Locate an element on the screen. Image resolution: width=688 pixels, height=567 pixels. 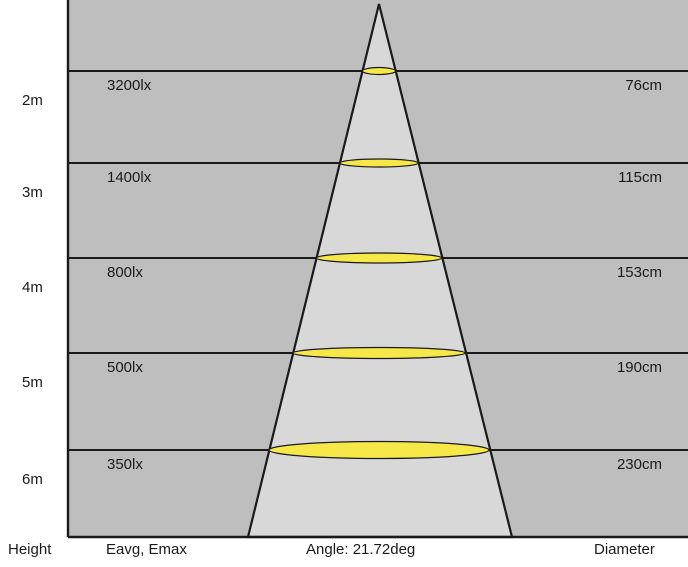
height-label: 6m is located at coordinates (32, 479).